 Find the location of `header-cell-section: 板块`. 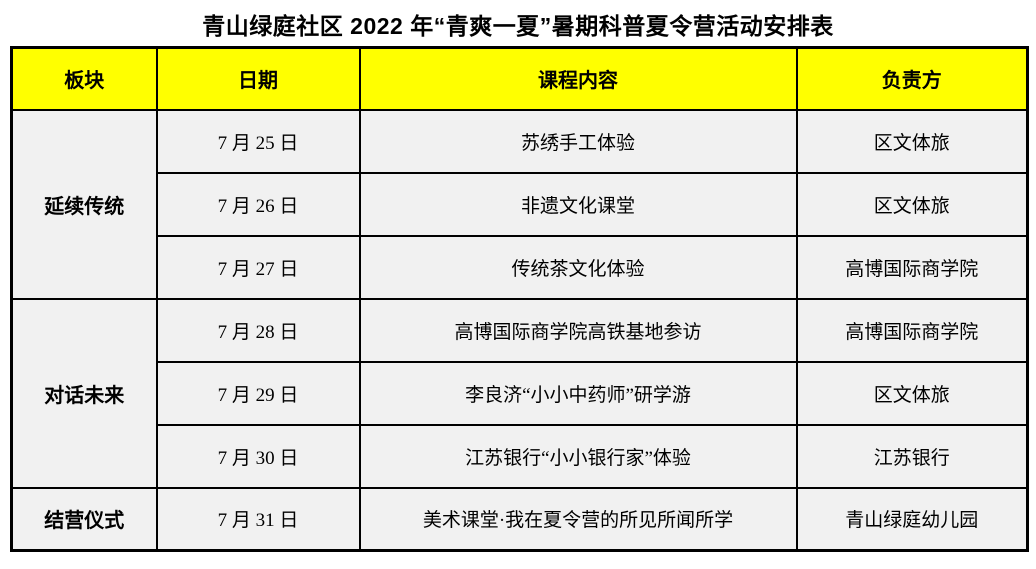

header-cell-section: 板块 is located at coordinates (84, 78).